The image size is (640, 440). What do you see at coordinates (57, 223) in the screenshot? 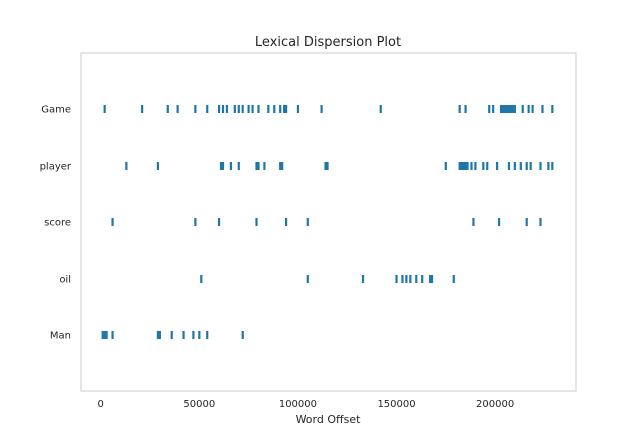
I see `category-label: score` at bounding box center [57, 223].